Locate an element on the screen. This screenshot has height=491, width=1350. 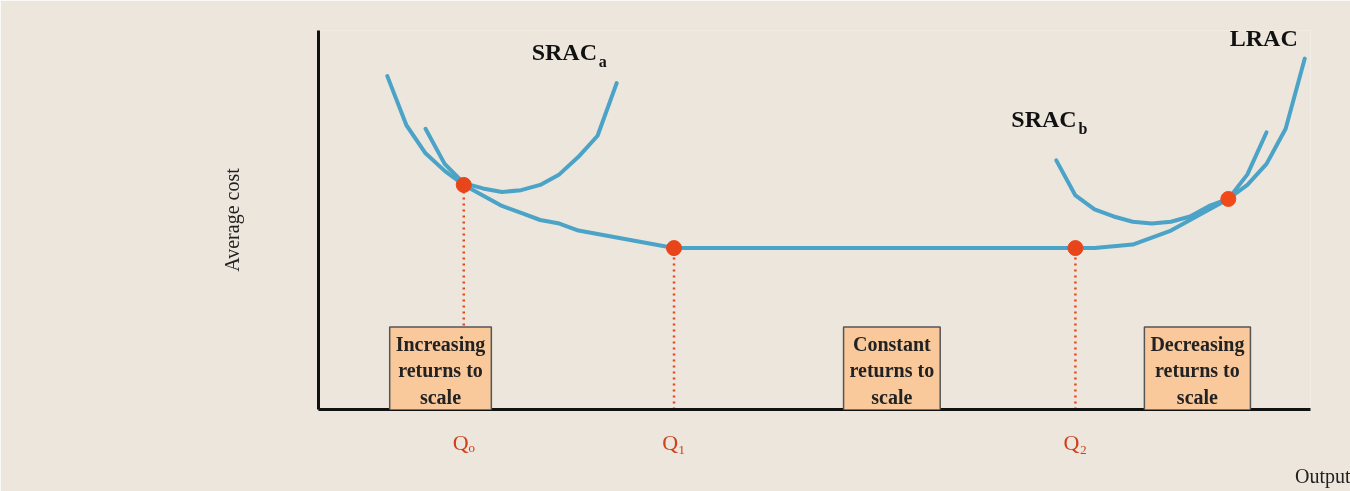
x-tick-label: Q₁ is located at coordinates (674, 442).